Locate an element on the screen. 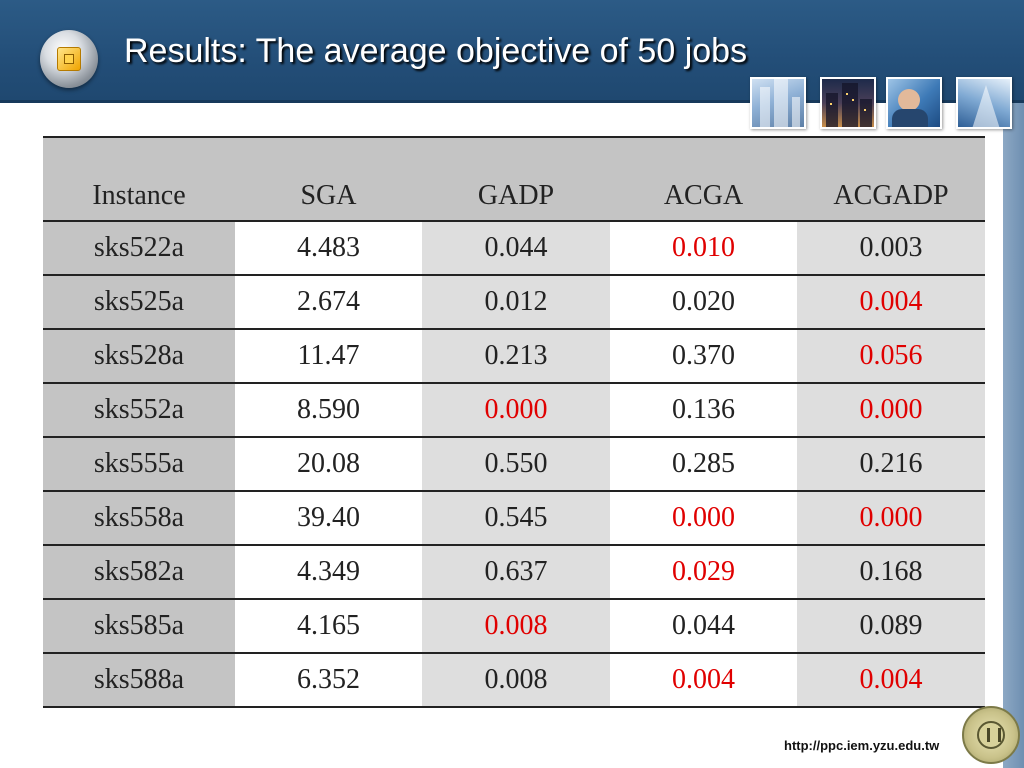 Image resolution: width=1024 pixels, height=768 pixels. table-cell: 20.08 is located at coordinates (328, 464).